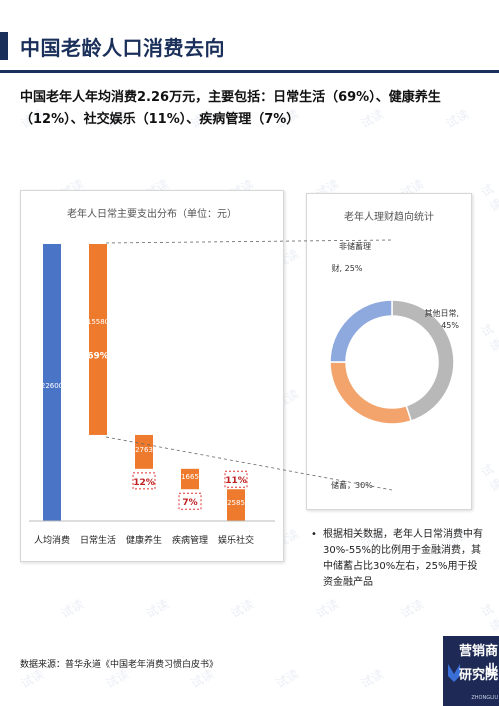 The width and height of the screenshot is (499, 706). What do you see at coordinates (454, 673) in the screenshot?
I see `logo-emblem-icon` at bounding box center [454, 673].